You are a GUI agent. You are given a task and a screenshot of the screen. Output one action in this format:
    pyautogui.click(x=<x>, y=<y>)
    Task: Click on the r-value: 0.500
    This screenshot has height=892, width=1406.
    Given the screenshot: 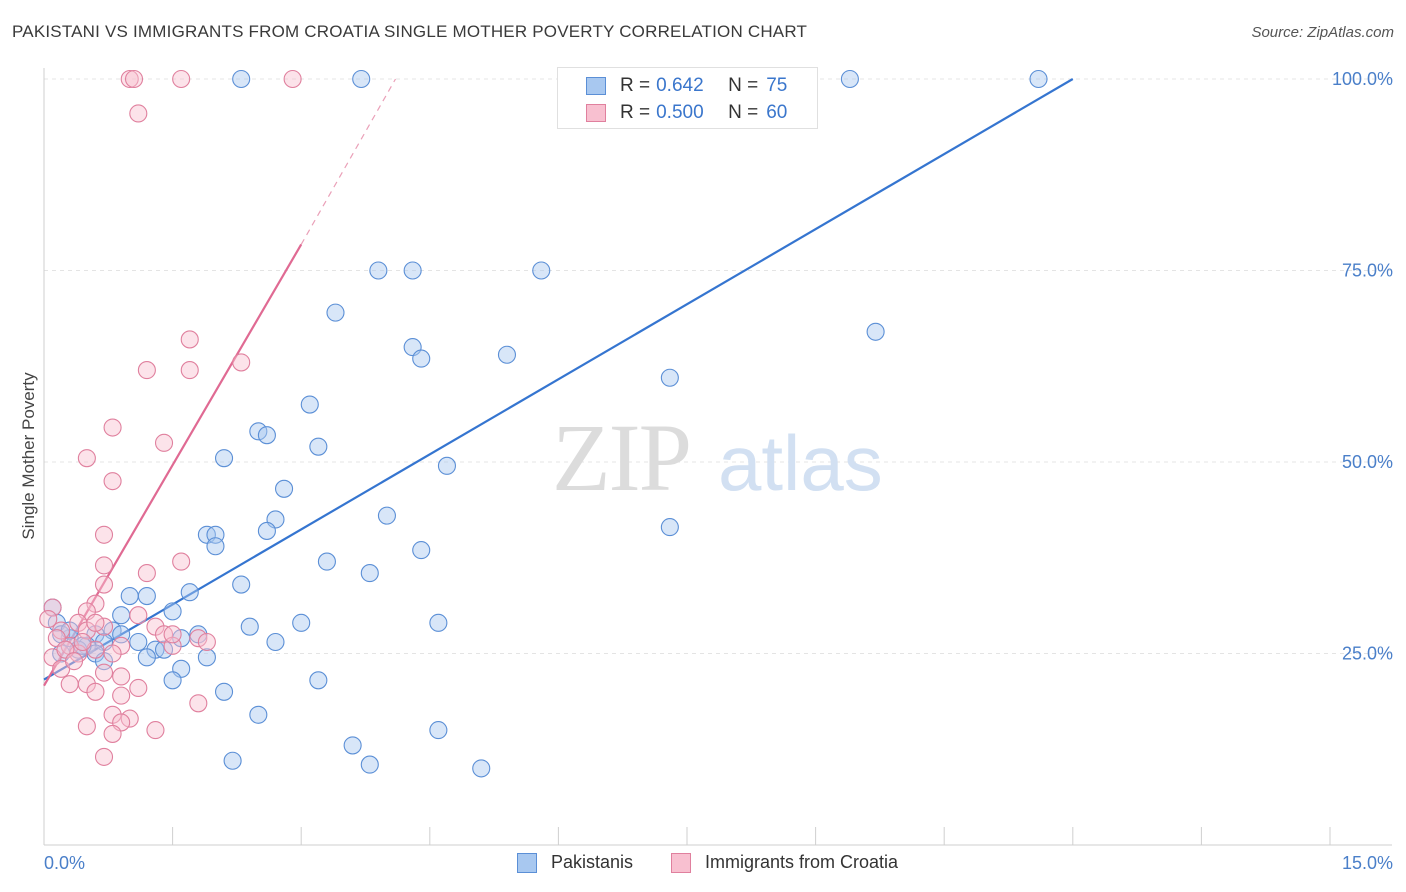 What is the action you would take?
    pyautogui.click(x=680, y=112)
    